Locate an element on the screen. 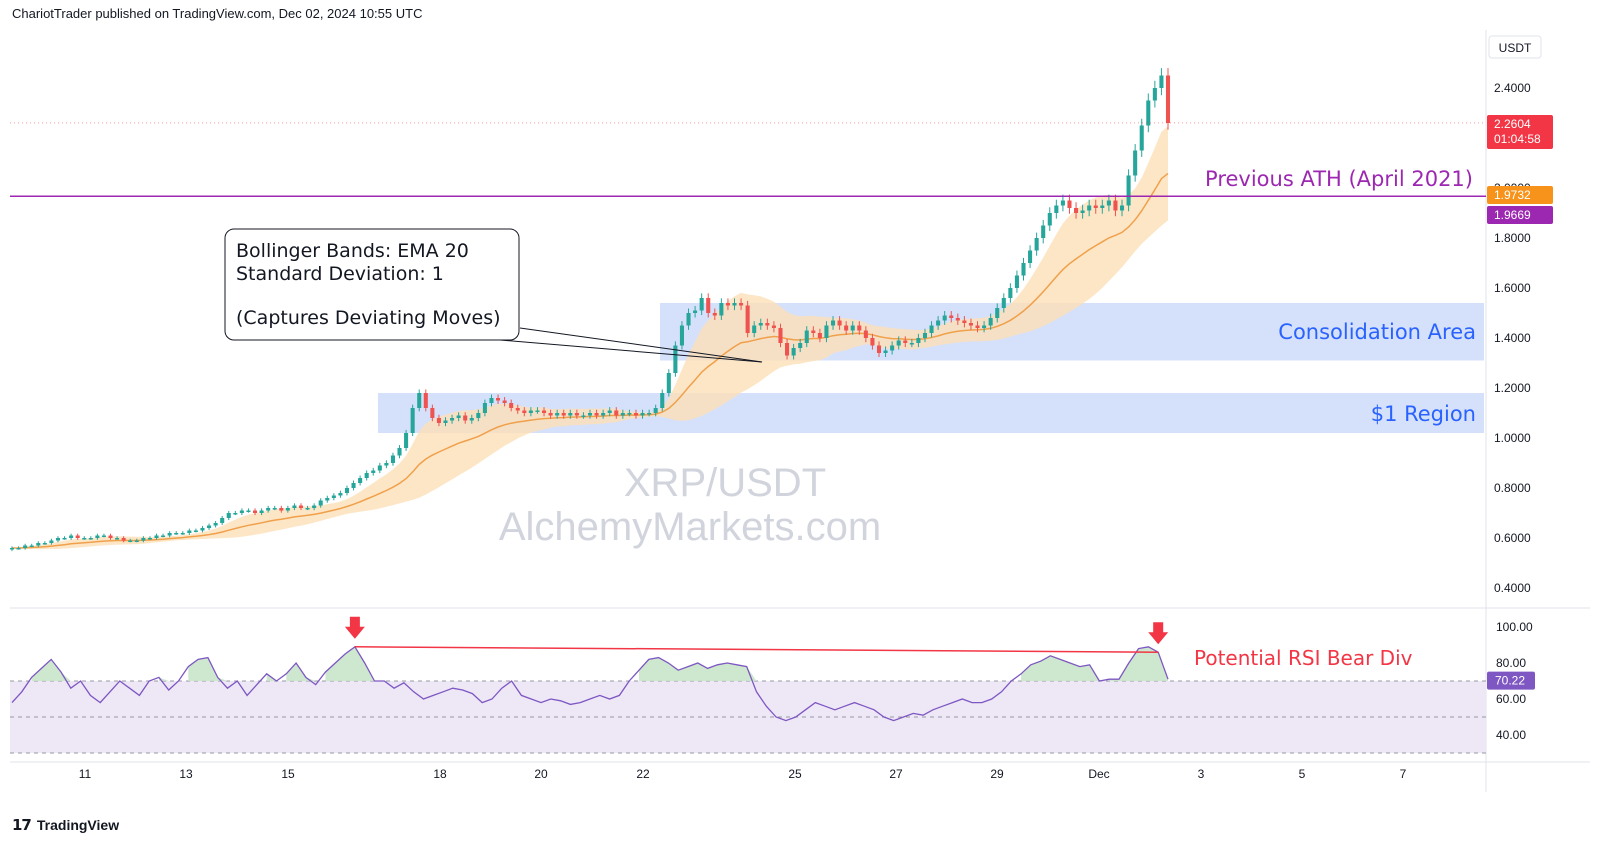 The width and height of the screenshot is (1600, 844). callout-box is located at coordinates (372, 284).